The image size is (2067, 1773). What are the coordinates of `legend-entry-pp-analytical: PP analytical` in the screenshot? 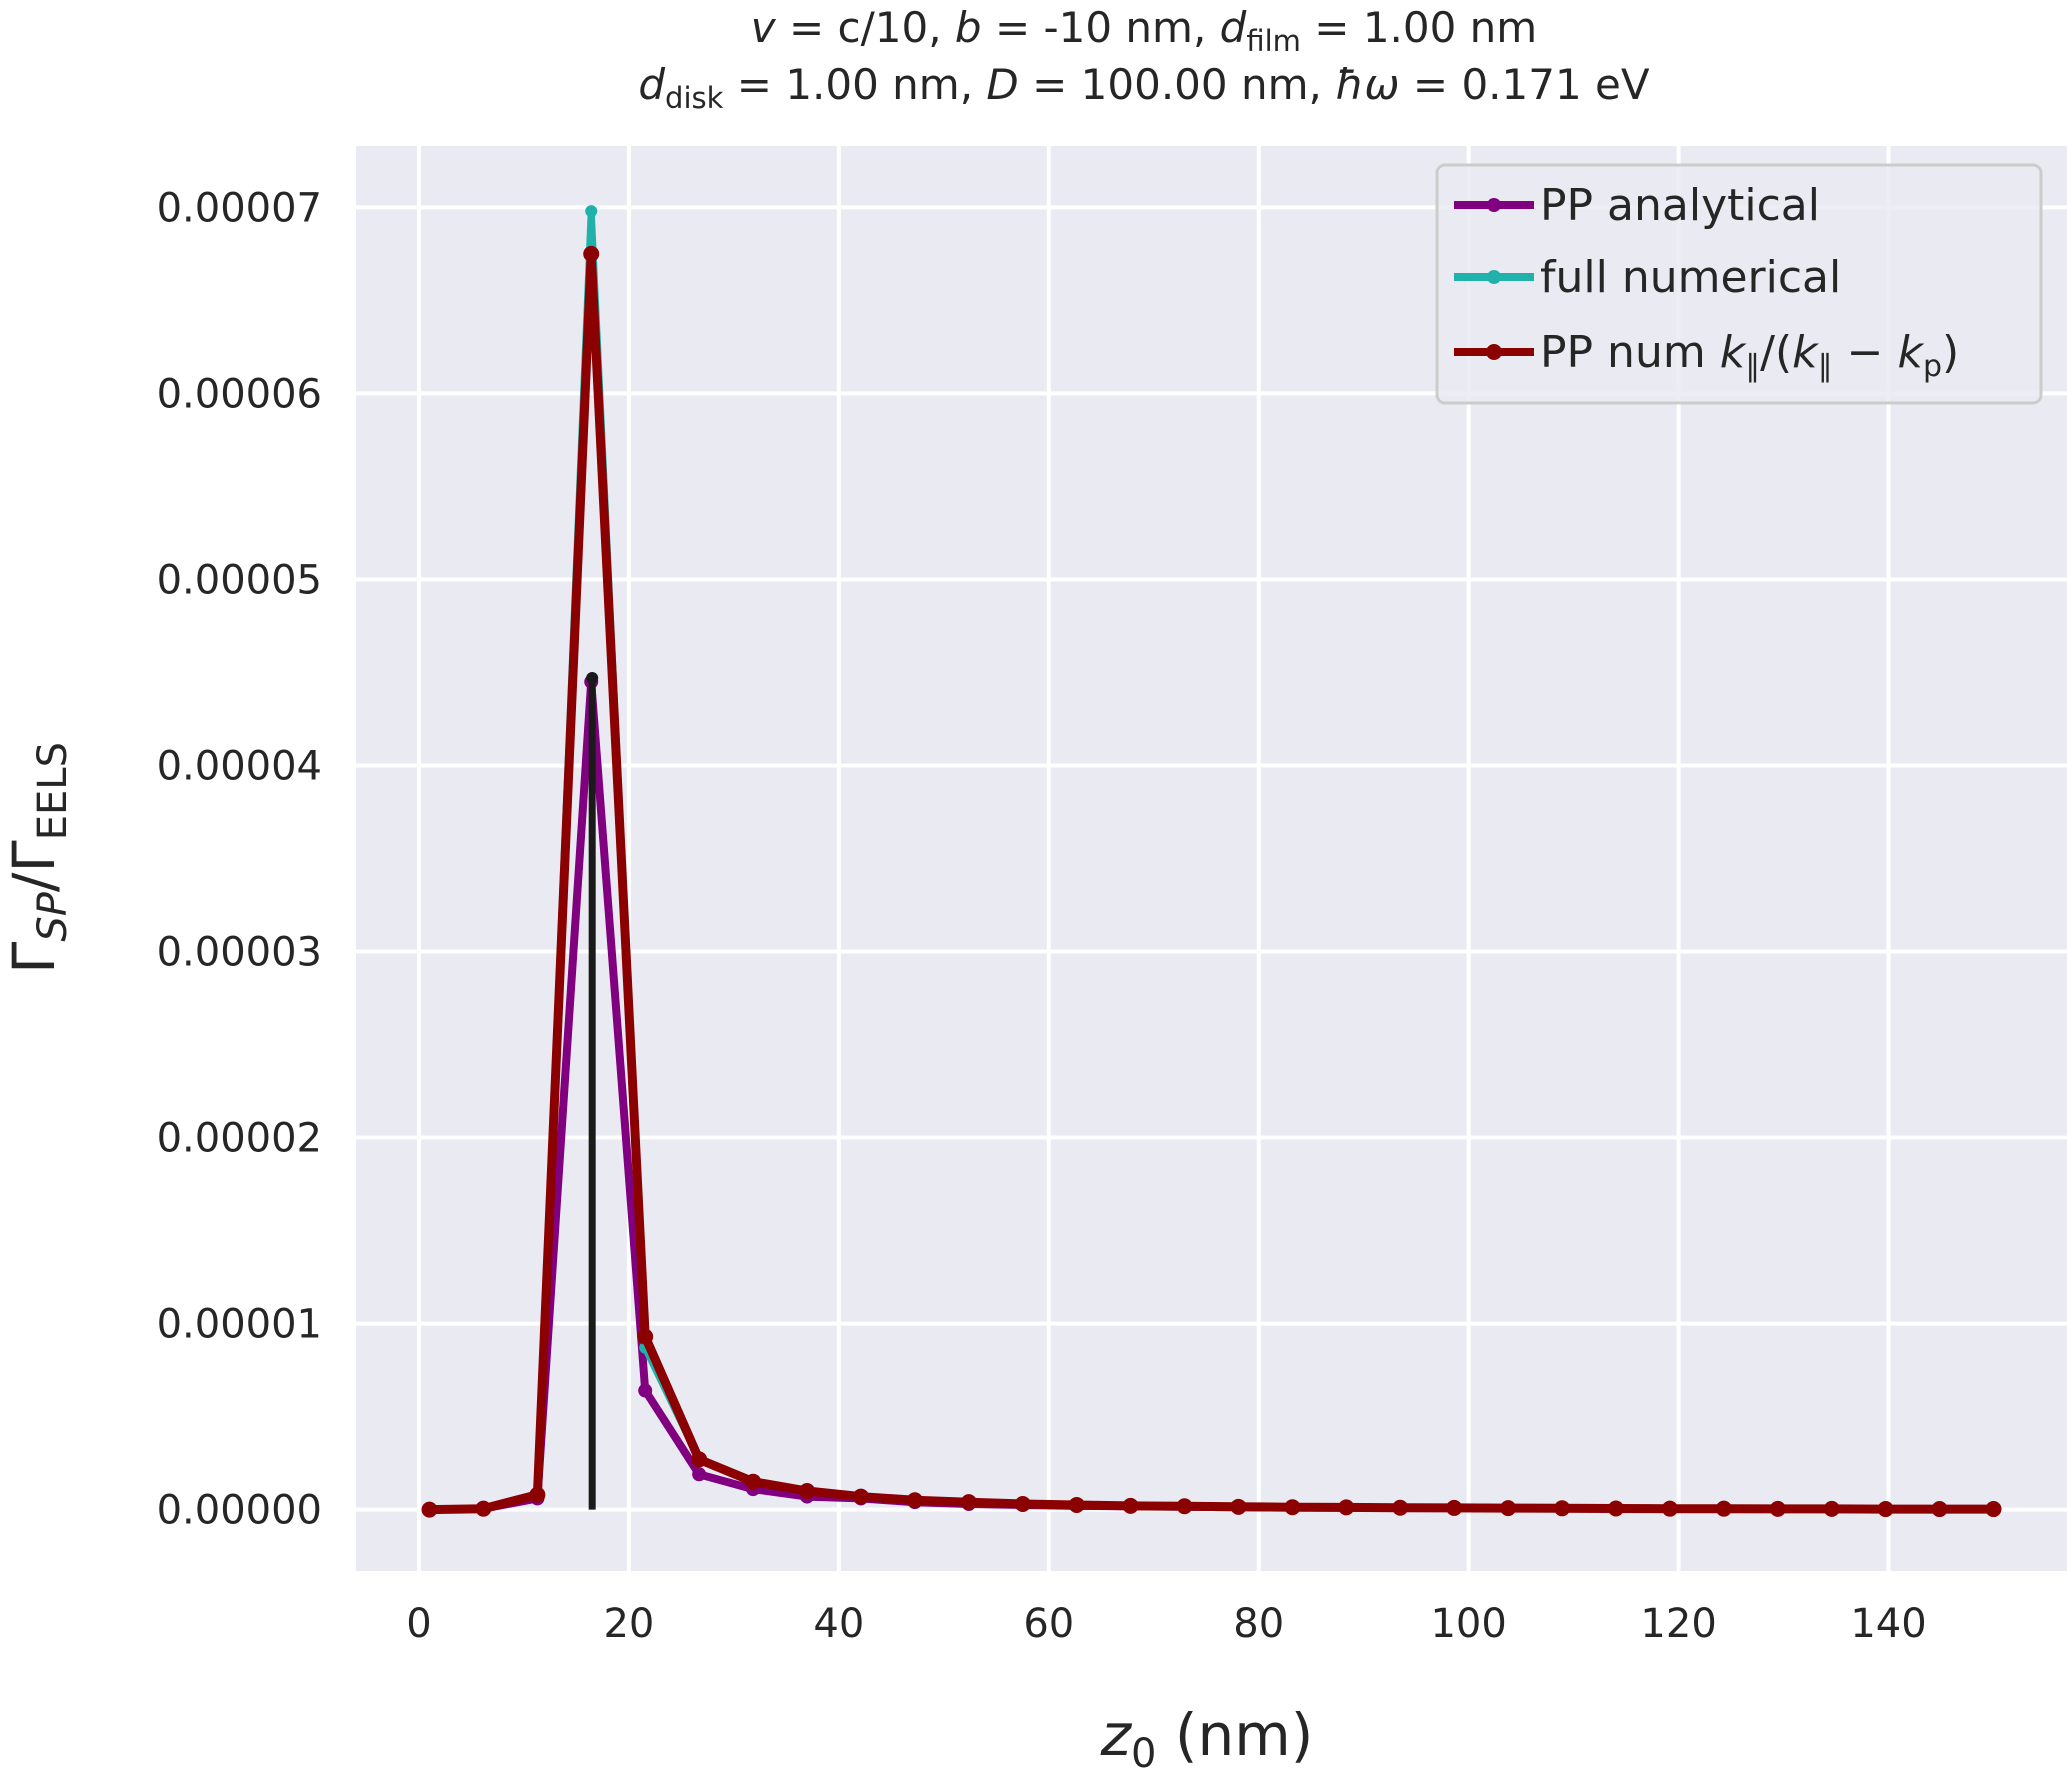 It's located at (1637, 205).